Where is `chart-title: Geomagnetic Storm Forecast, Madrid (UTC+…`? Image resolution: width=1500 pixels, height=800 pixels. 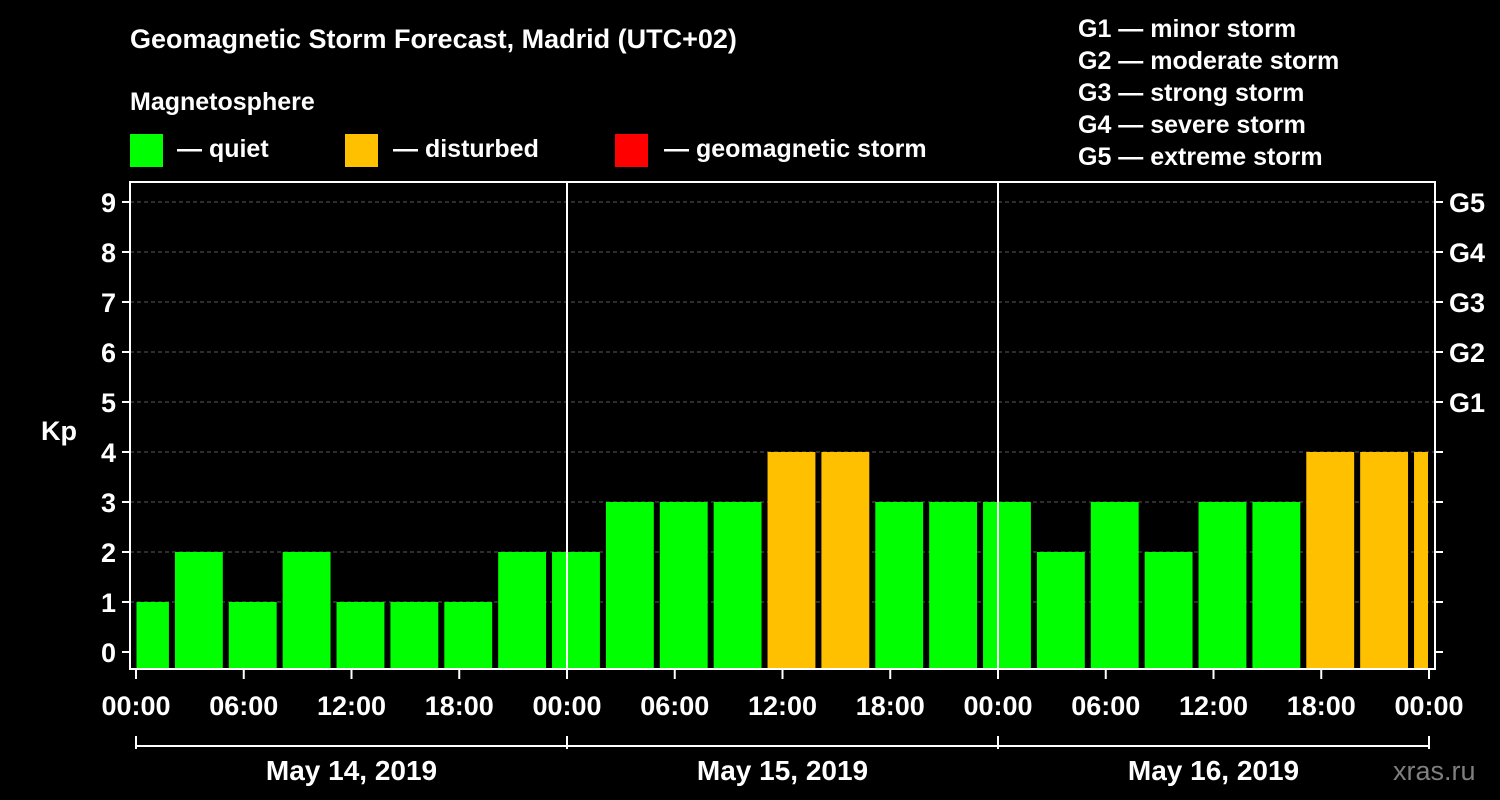 chart-title: Geomagnetic Storm Forecast, Madrid (UTC+… is located at coordinates (433, 39).